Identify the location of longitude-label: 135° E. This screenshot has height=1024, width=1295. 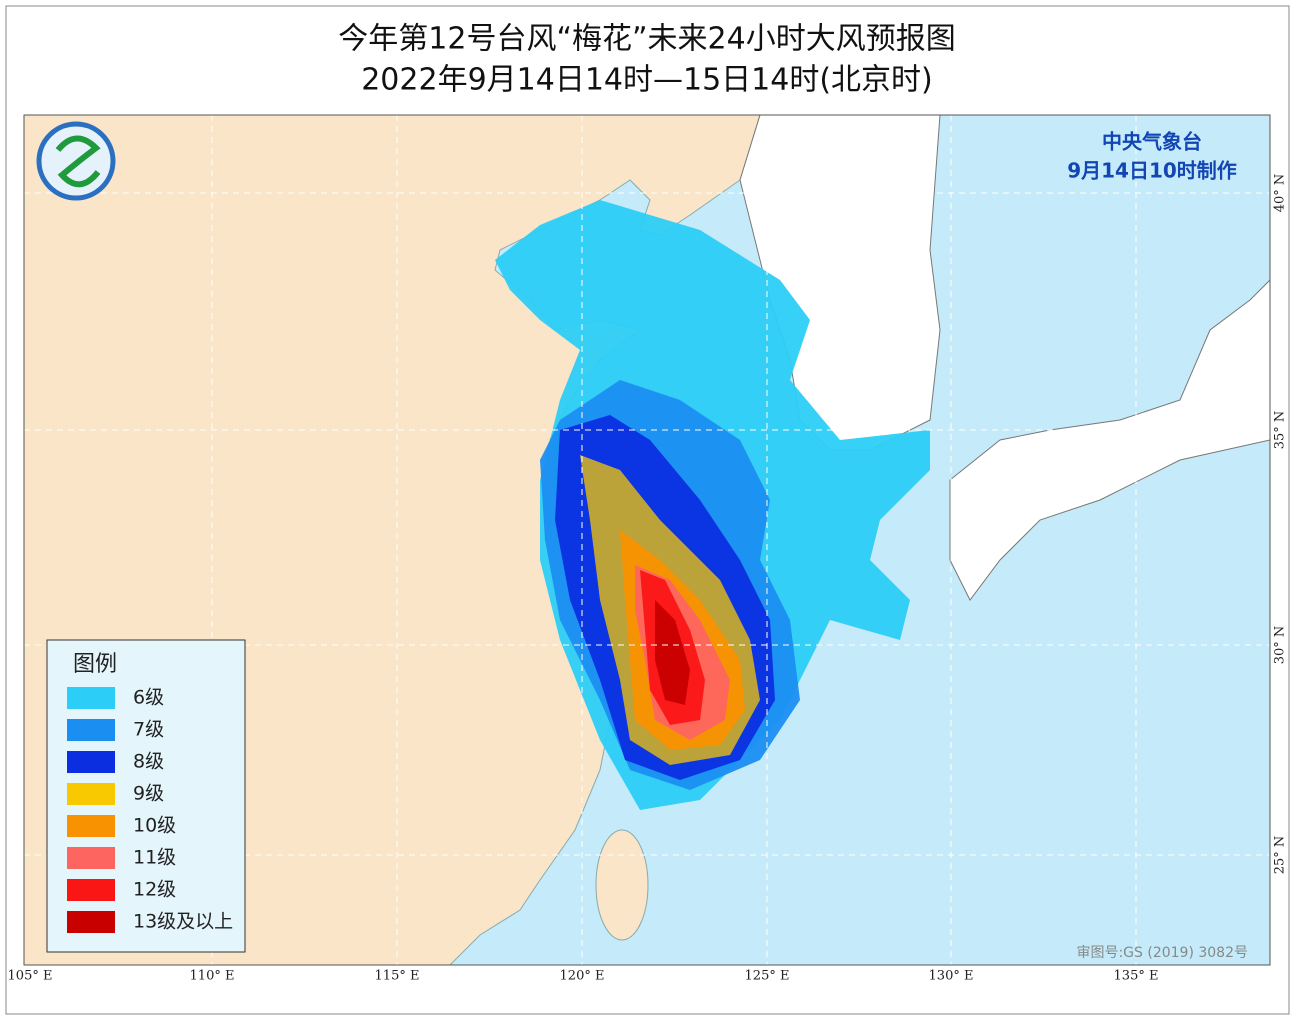
(1136, 976).